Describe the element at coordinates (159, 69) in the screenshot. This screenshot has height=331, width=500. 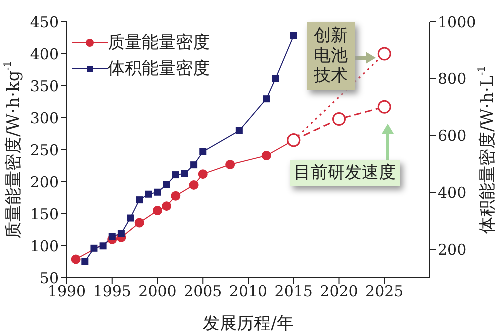
I see `legend-label: 体积能量密度` at that location.